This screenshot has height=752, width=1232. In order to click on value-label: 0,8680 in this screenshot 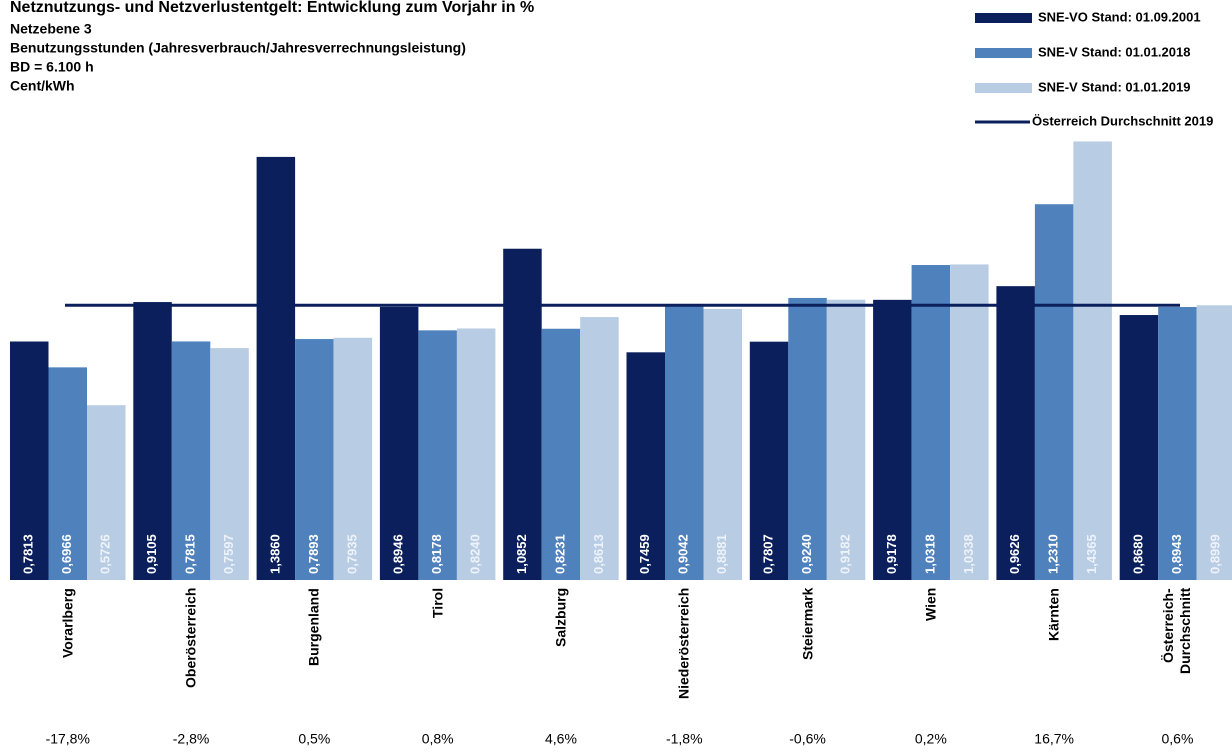, I will do `click(1137, 554)`.